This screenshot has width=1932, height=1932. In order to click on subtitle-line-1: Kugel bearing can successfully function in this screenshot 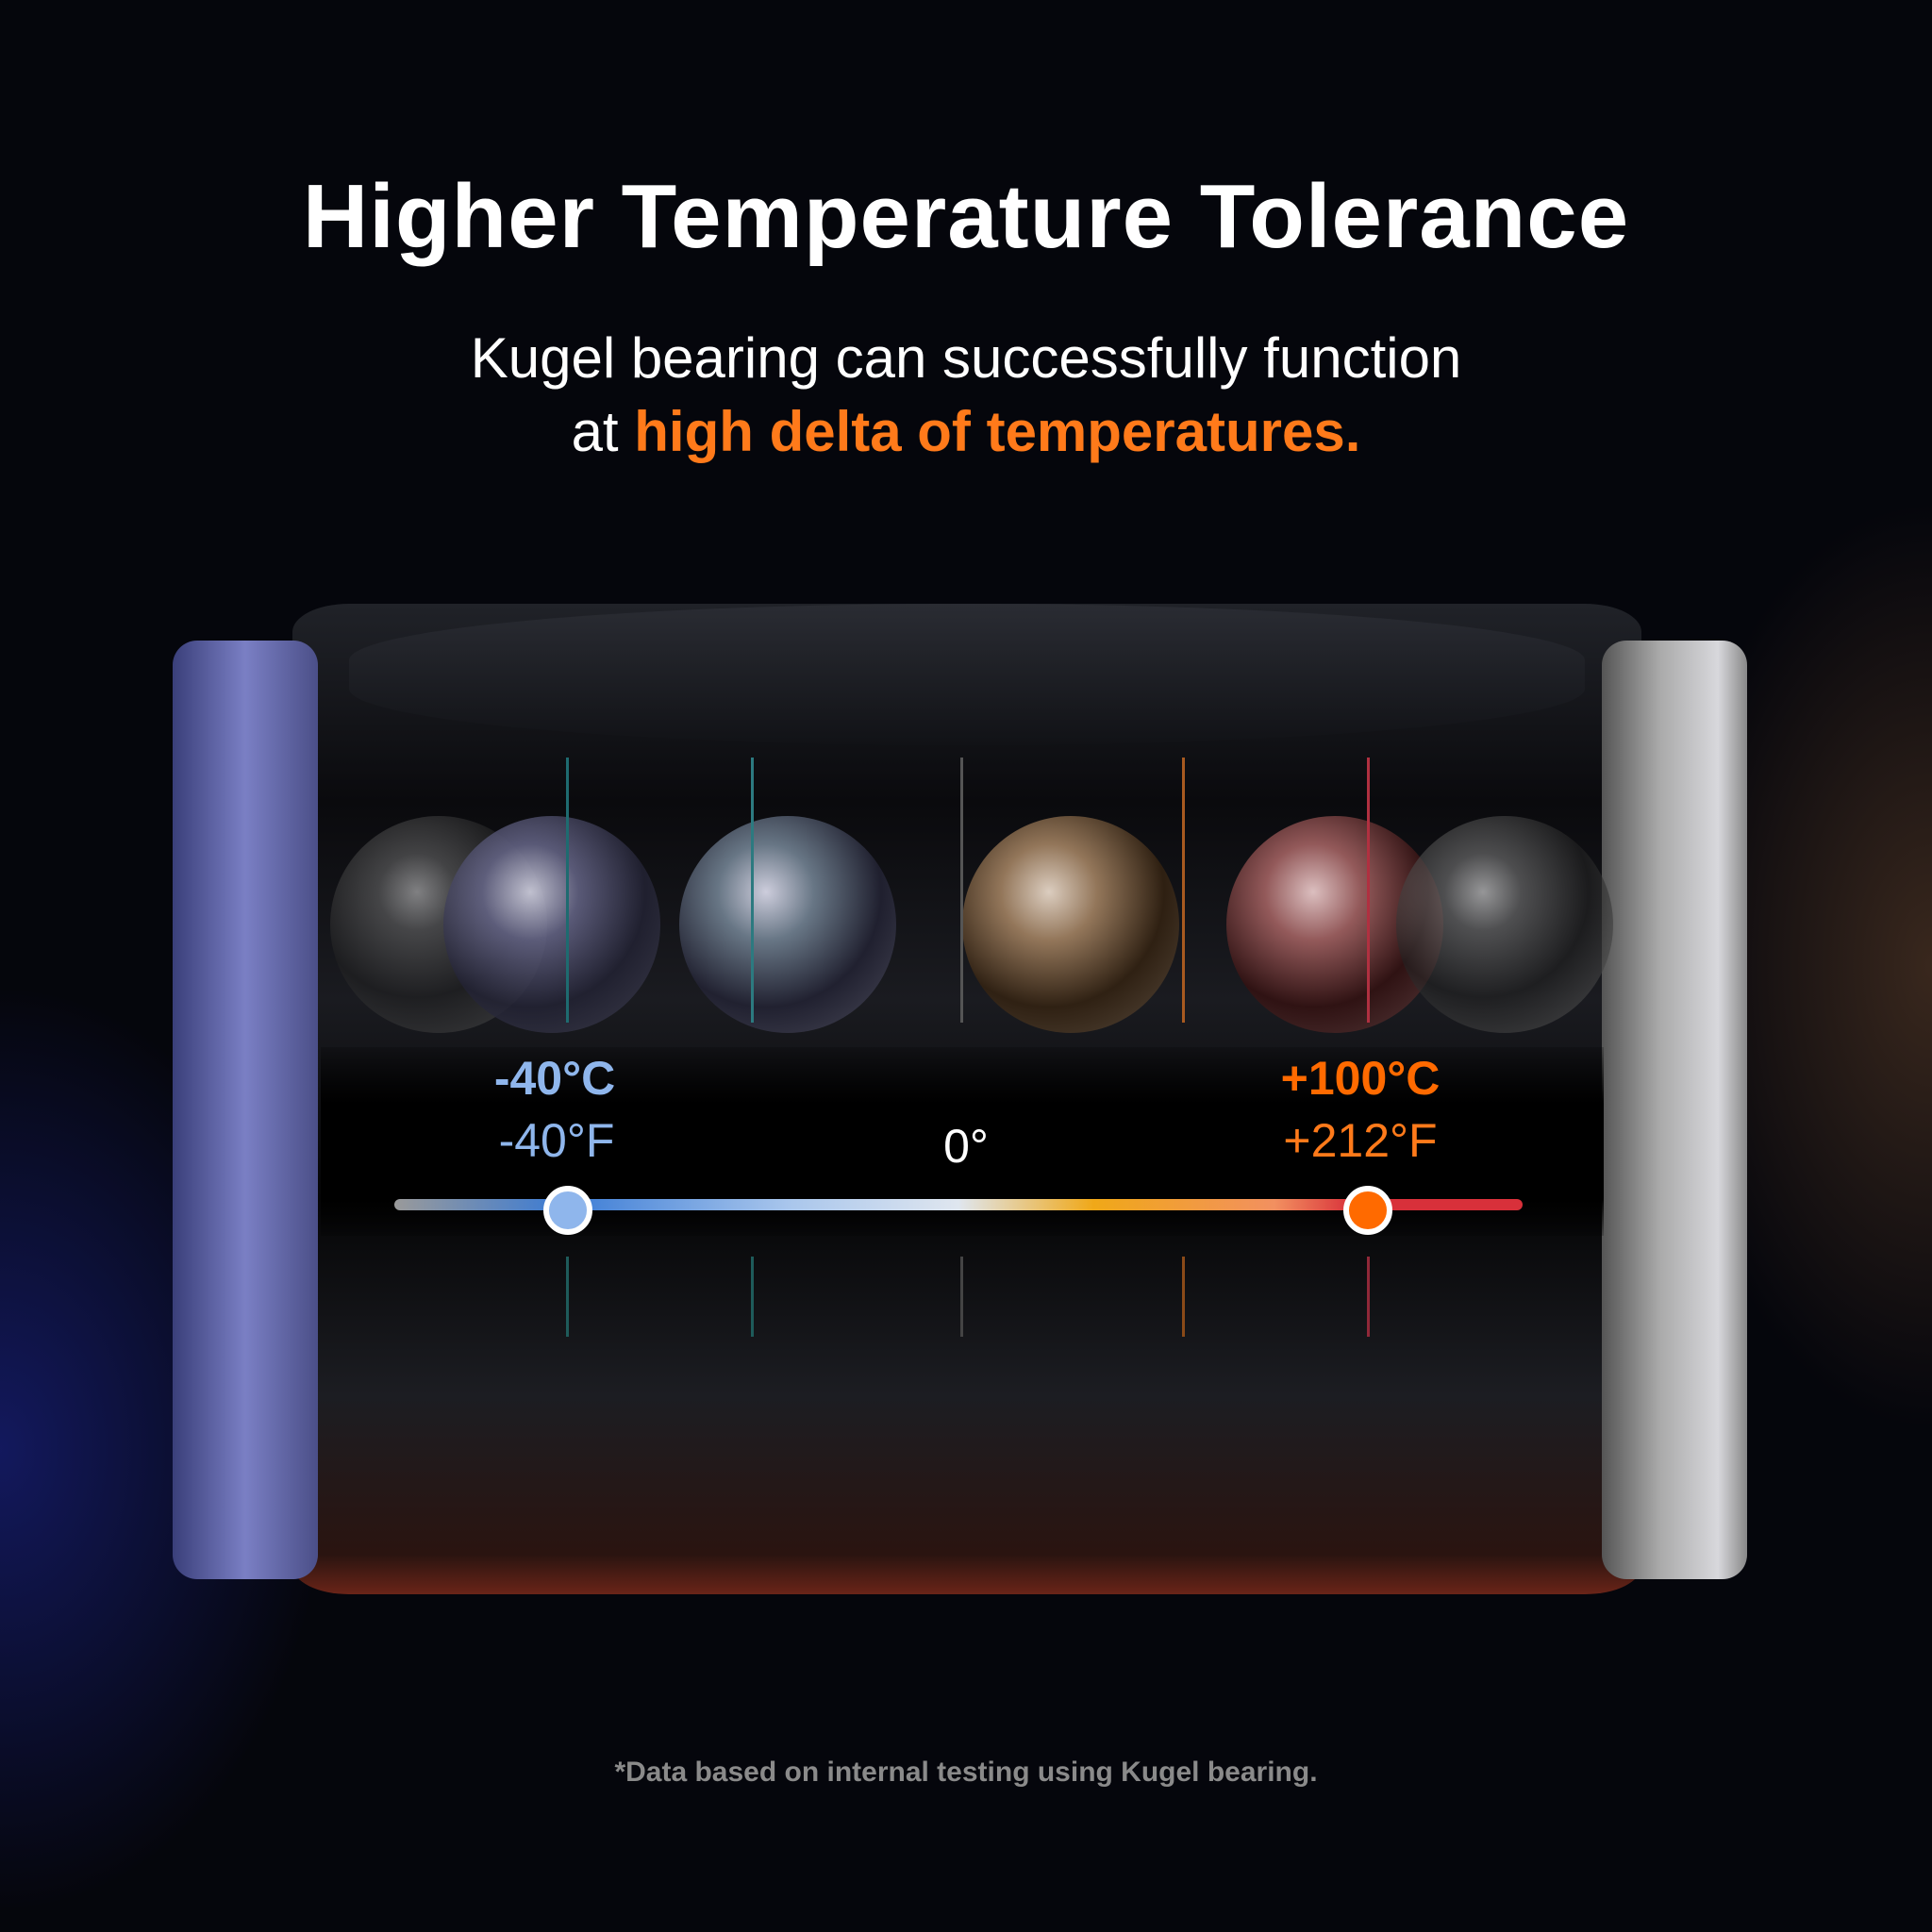, I will do `click(966, 358)`.